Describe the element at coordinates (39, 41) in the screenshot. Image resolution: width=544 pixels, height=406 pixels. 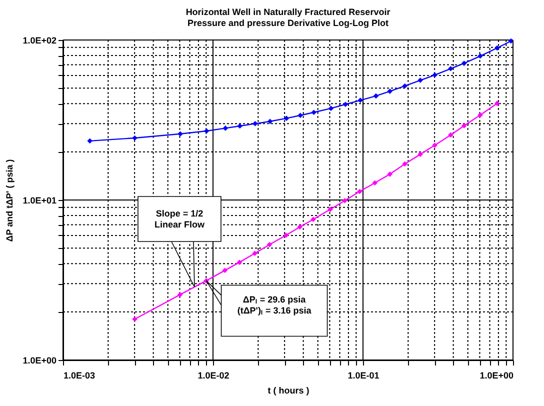
I see `y-tick-label: 1.0E+02` at that location.